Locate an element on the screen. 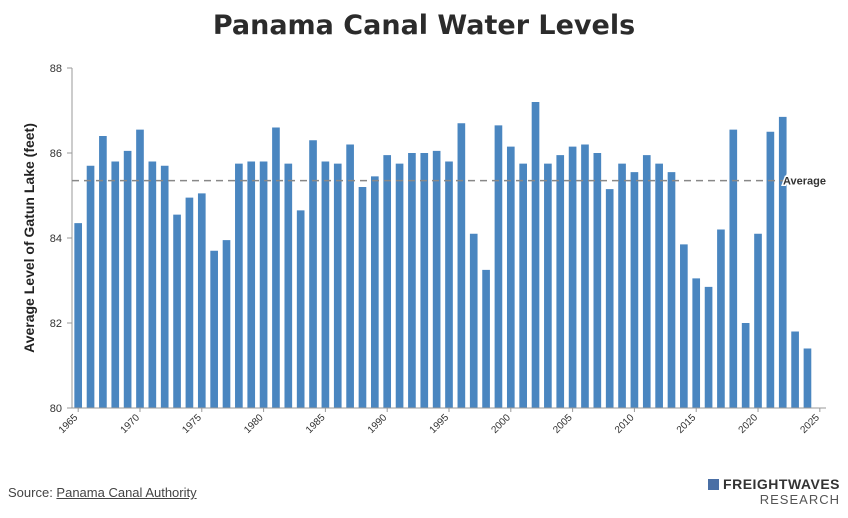 The height and width of the screenshot is (518, 848). brand-name: FREIGHTWAVES is located at coordinates (765, 484).